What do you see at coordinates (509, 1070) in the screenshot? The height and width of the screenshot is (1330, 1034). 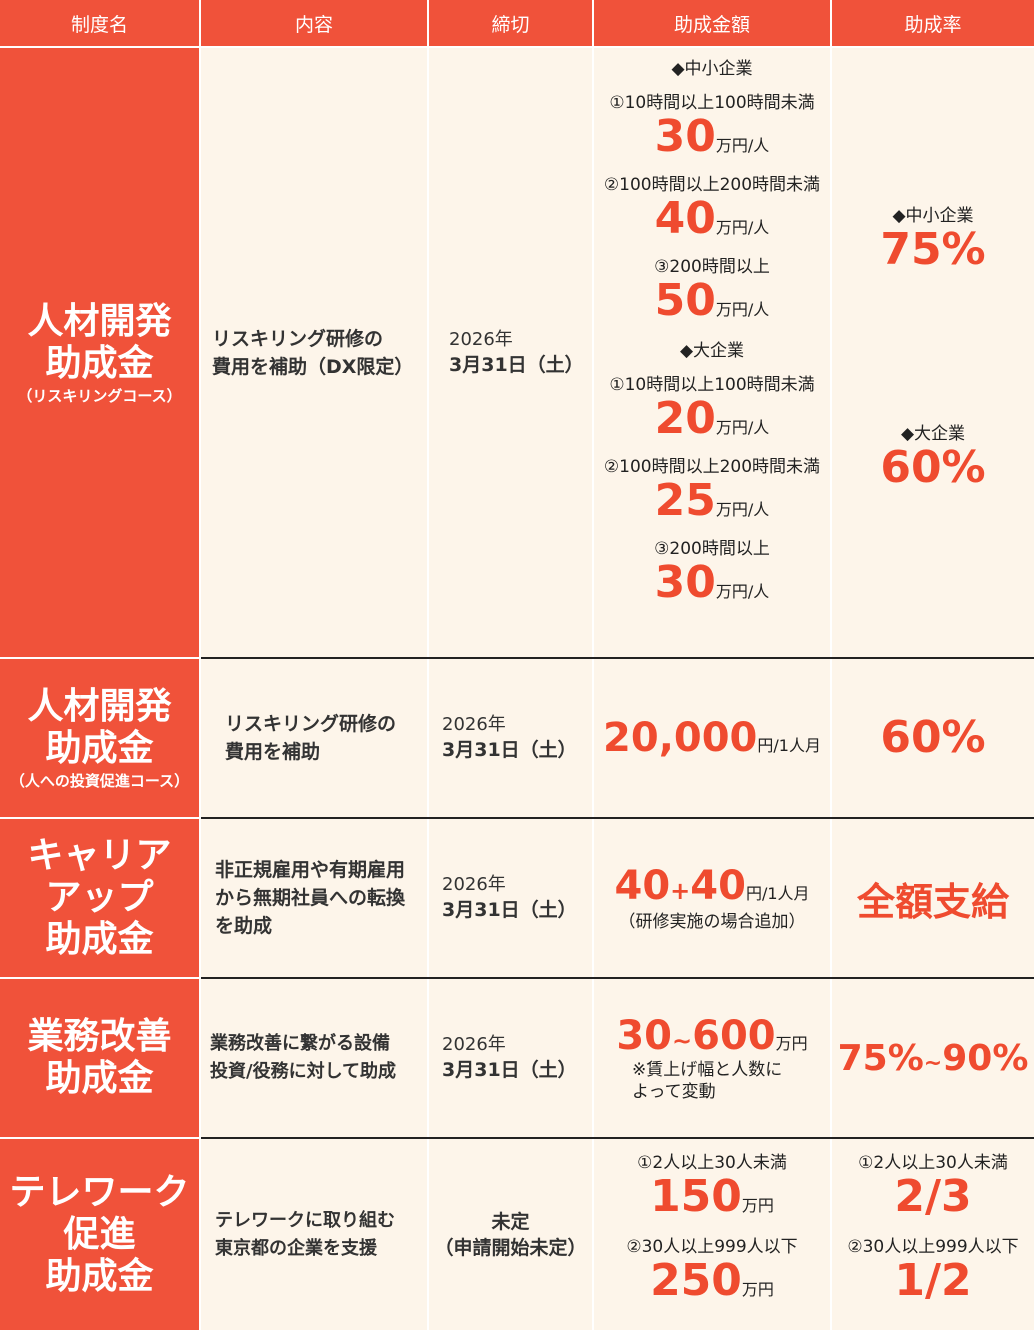 I see `row4-deadline-date: 3月31日（土）` at bounding box center [509, 1070].